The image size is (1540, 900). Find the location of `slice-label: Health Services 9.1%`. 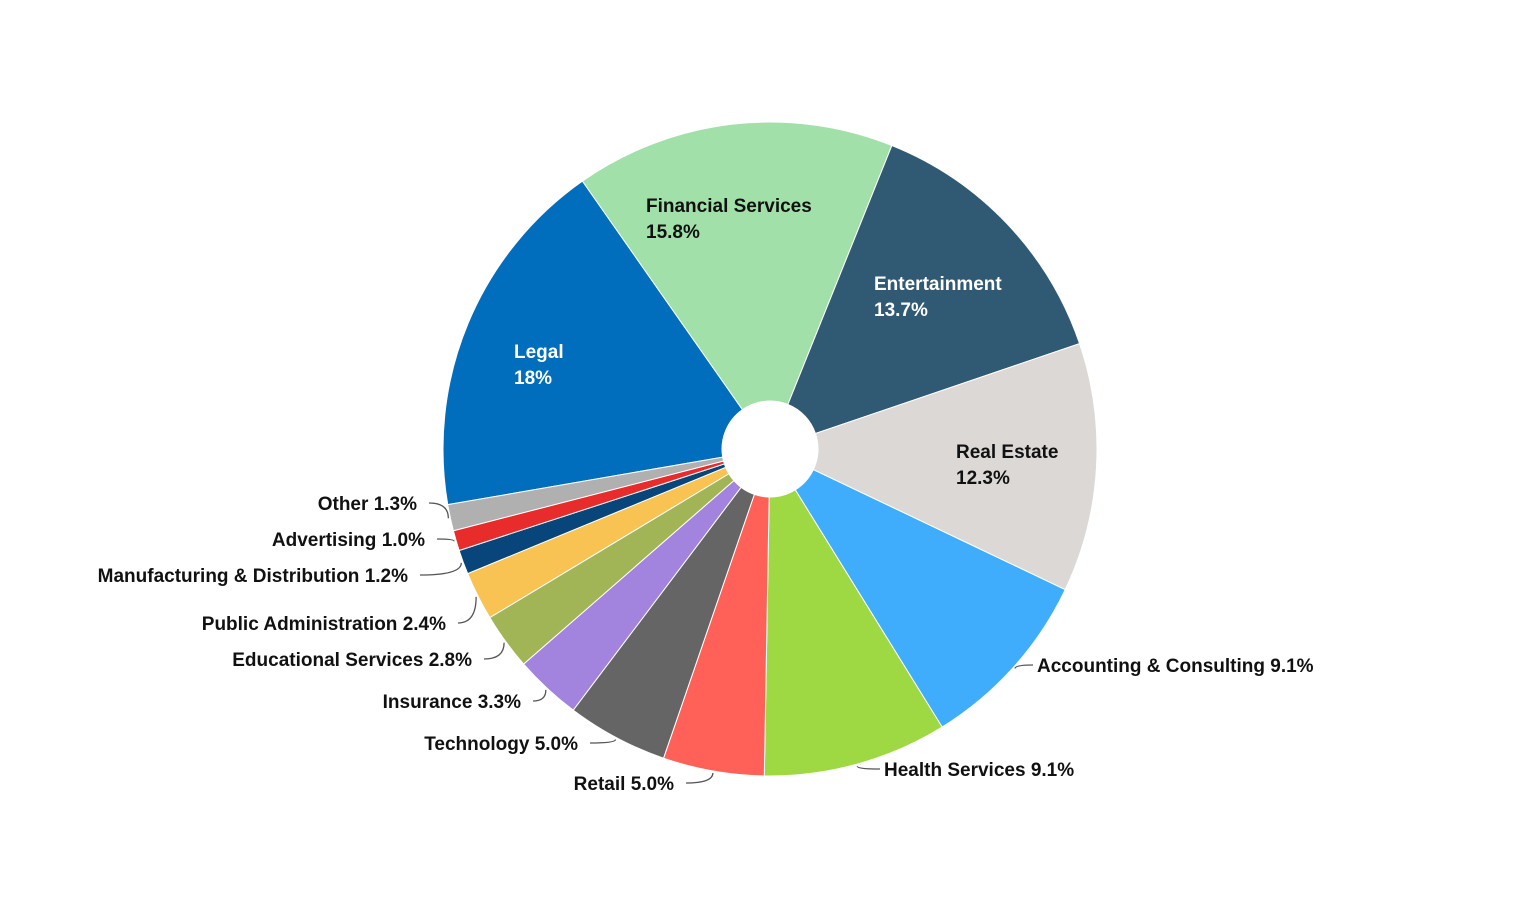

slice-label: Health Services 9.1% is located at coordinates (979, 770).